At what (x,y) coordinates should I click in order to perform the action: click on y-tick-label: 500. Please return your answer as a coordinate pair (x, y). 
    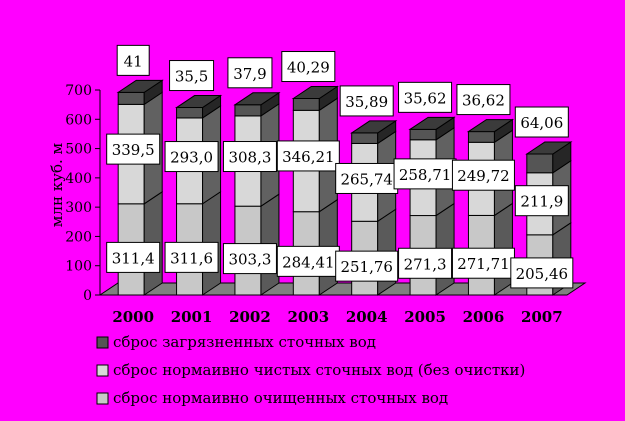
    Looking at the image, I should click on (78, 150).